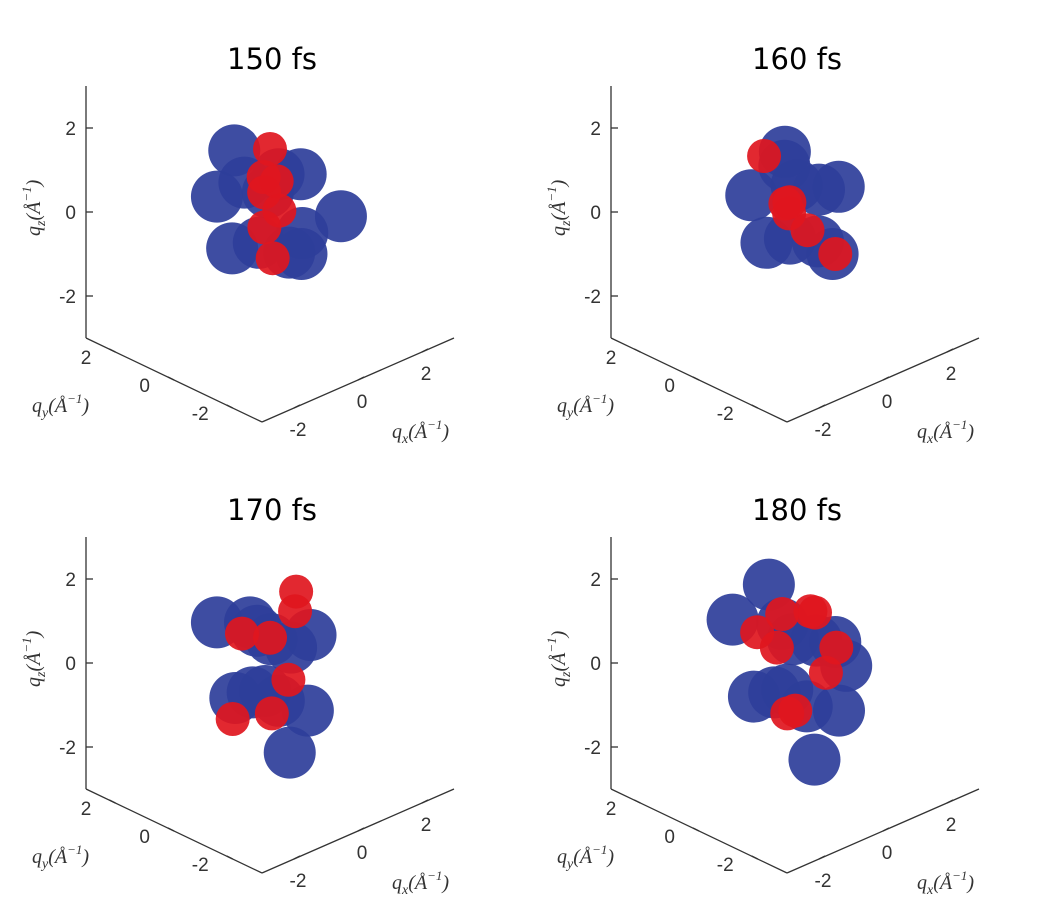 The height and width of the screenshot is (903, 1050). What do you see at coordinates (797, 59) in the screenshot?
I see `chart-title: 160 fs` at bounding box center [797, 59].